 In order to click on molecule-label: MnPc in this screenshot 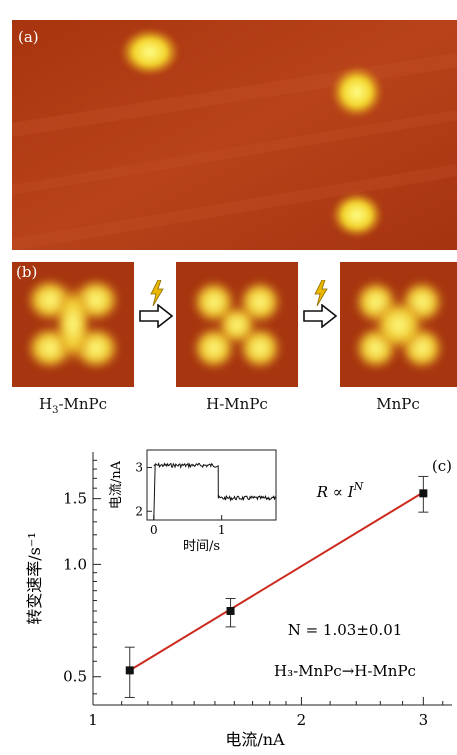, I will do `click(398, 404)`.